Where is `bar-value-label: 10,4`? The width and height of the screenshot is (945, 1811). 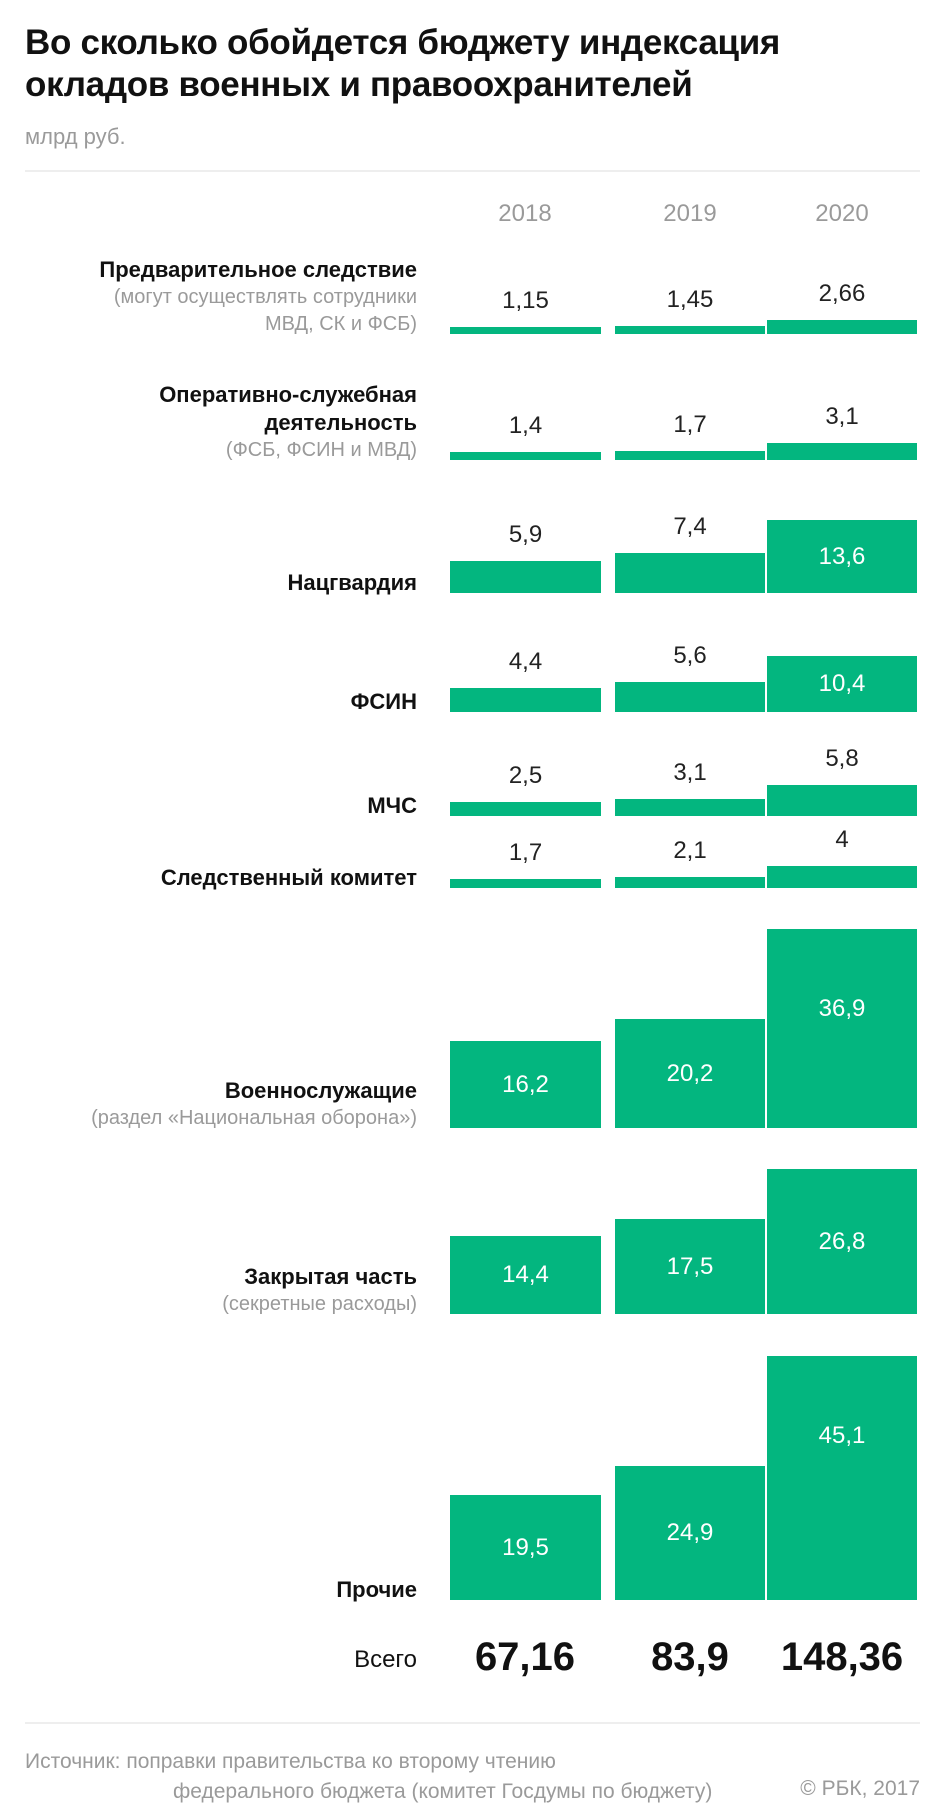
bar-value-label: 10,4 is located at coordinates (842, 683).